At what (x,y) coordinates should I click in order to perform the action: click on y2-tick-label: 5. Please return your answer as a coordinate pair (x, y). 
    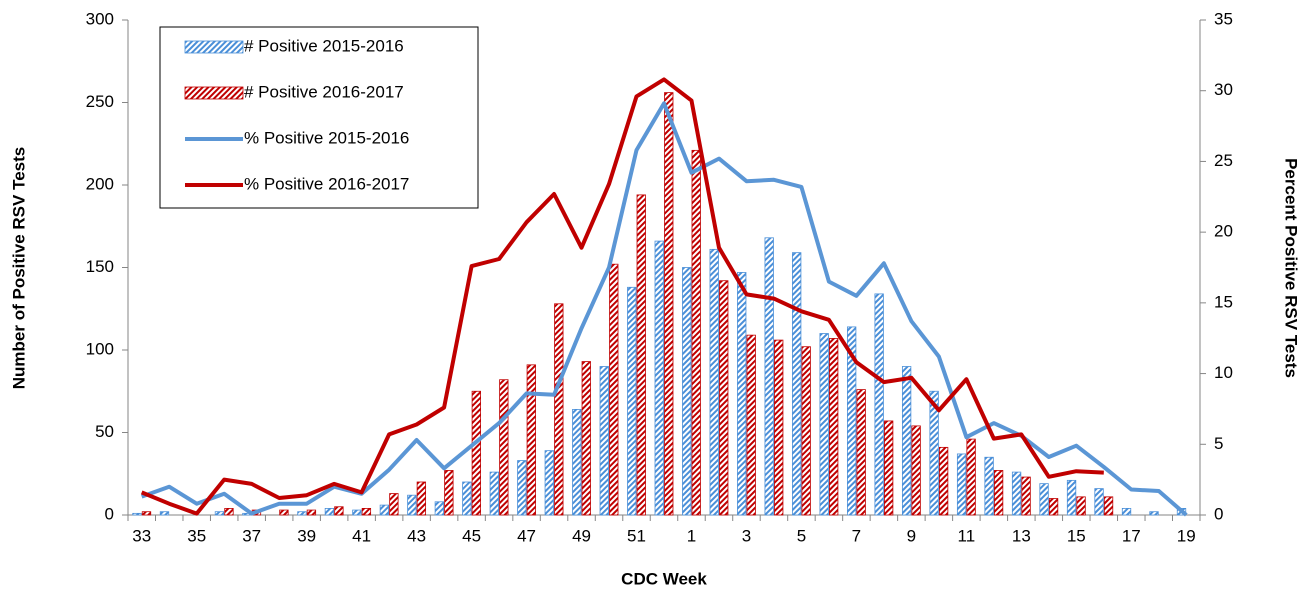
    Looking at the image, I should click on (1218, 443).